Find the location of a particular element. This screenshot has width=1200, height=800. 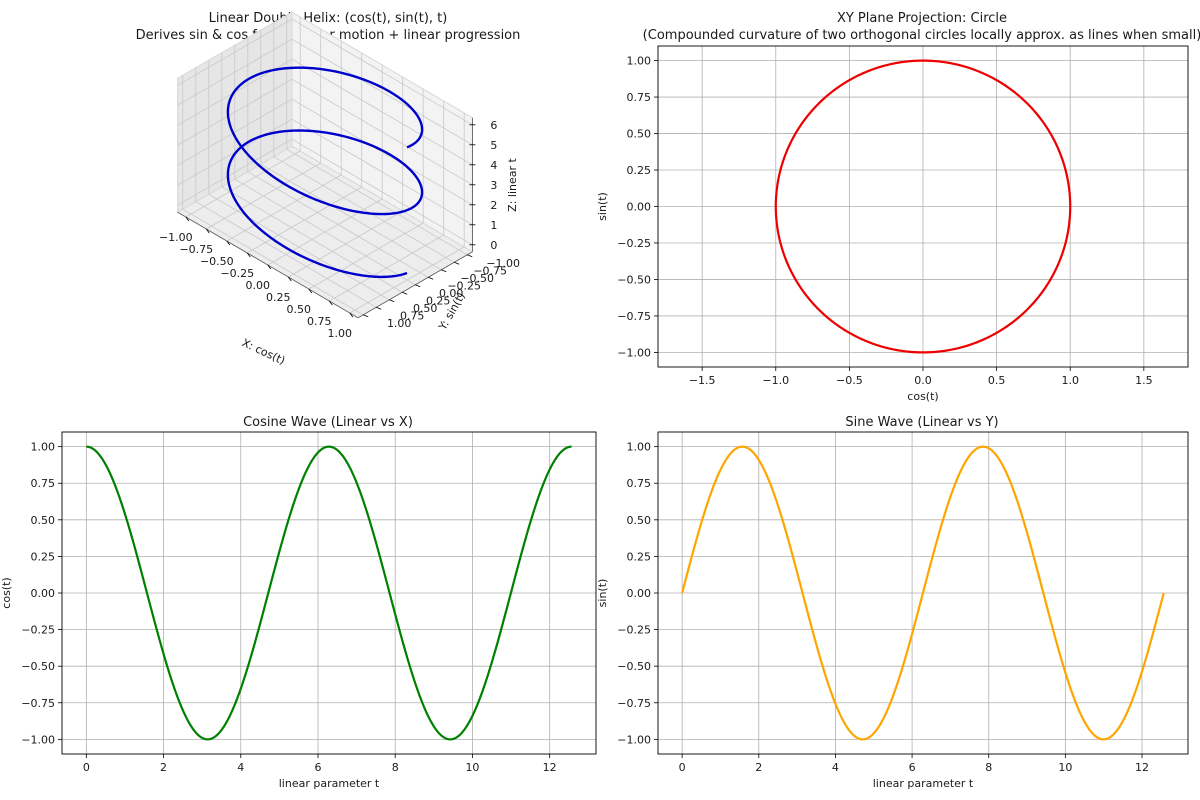

sine-x-axis-label: linear parameter t is located at coordinates (923, 783).